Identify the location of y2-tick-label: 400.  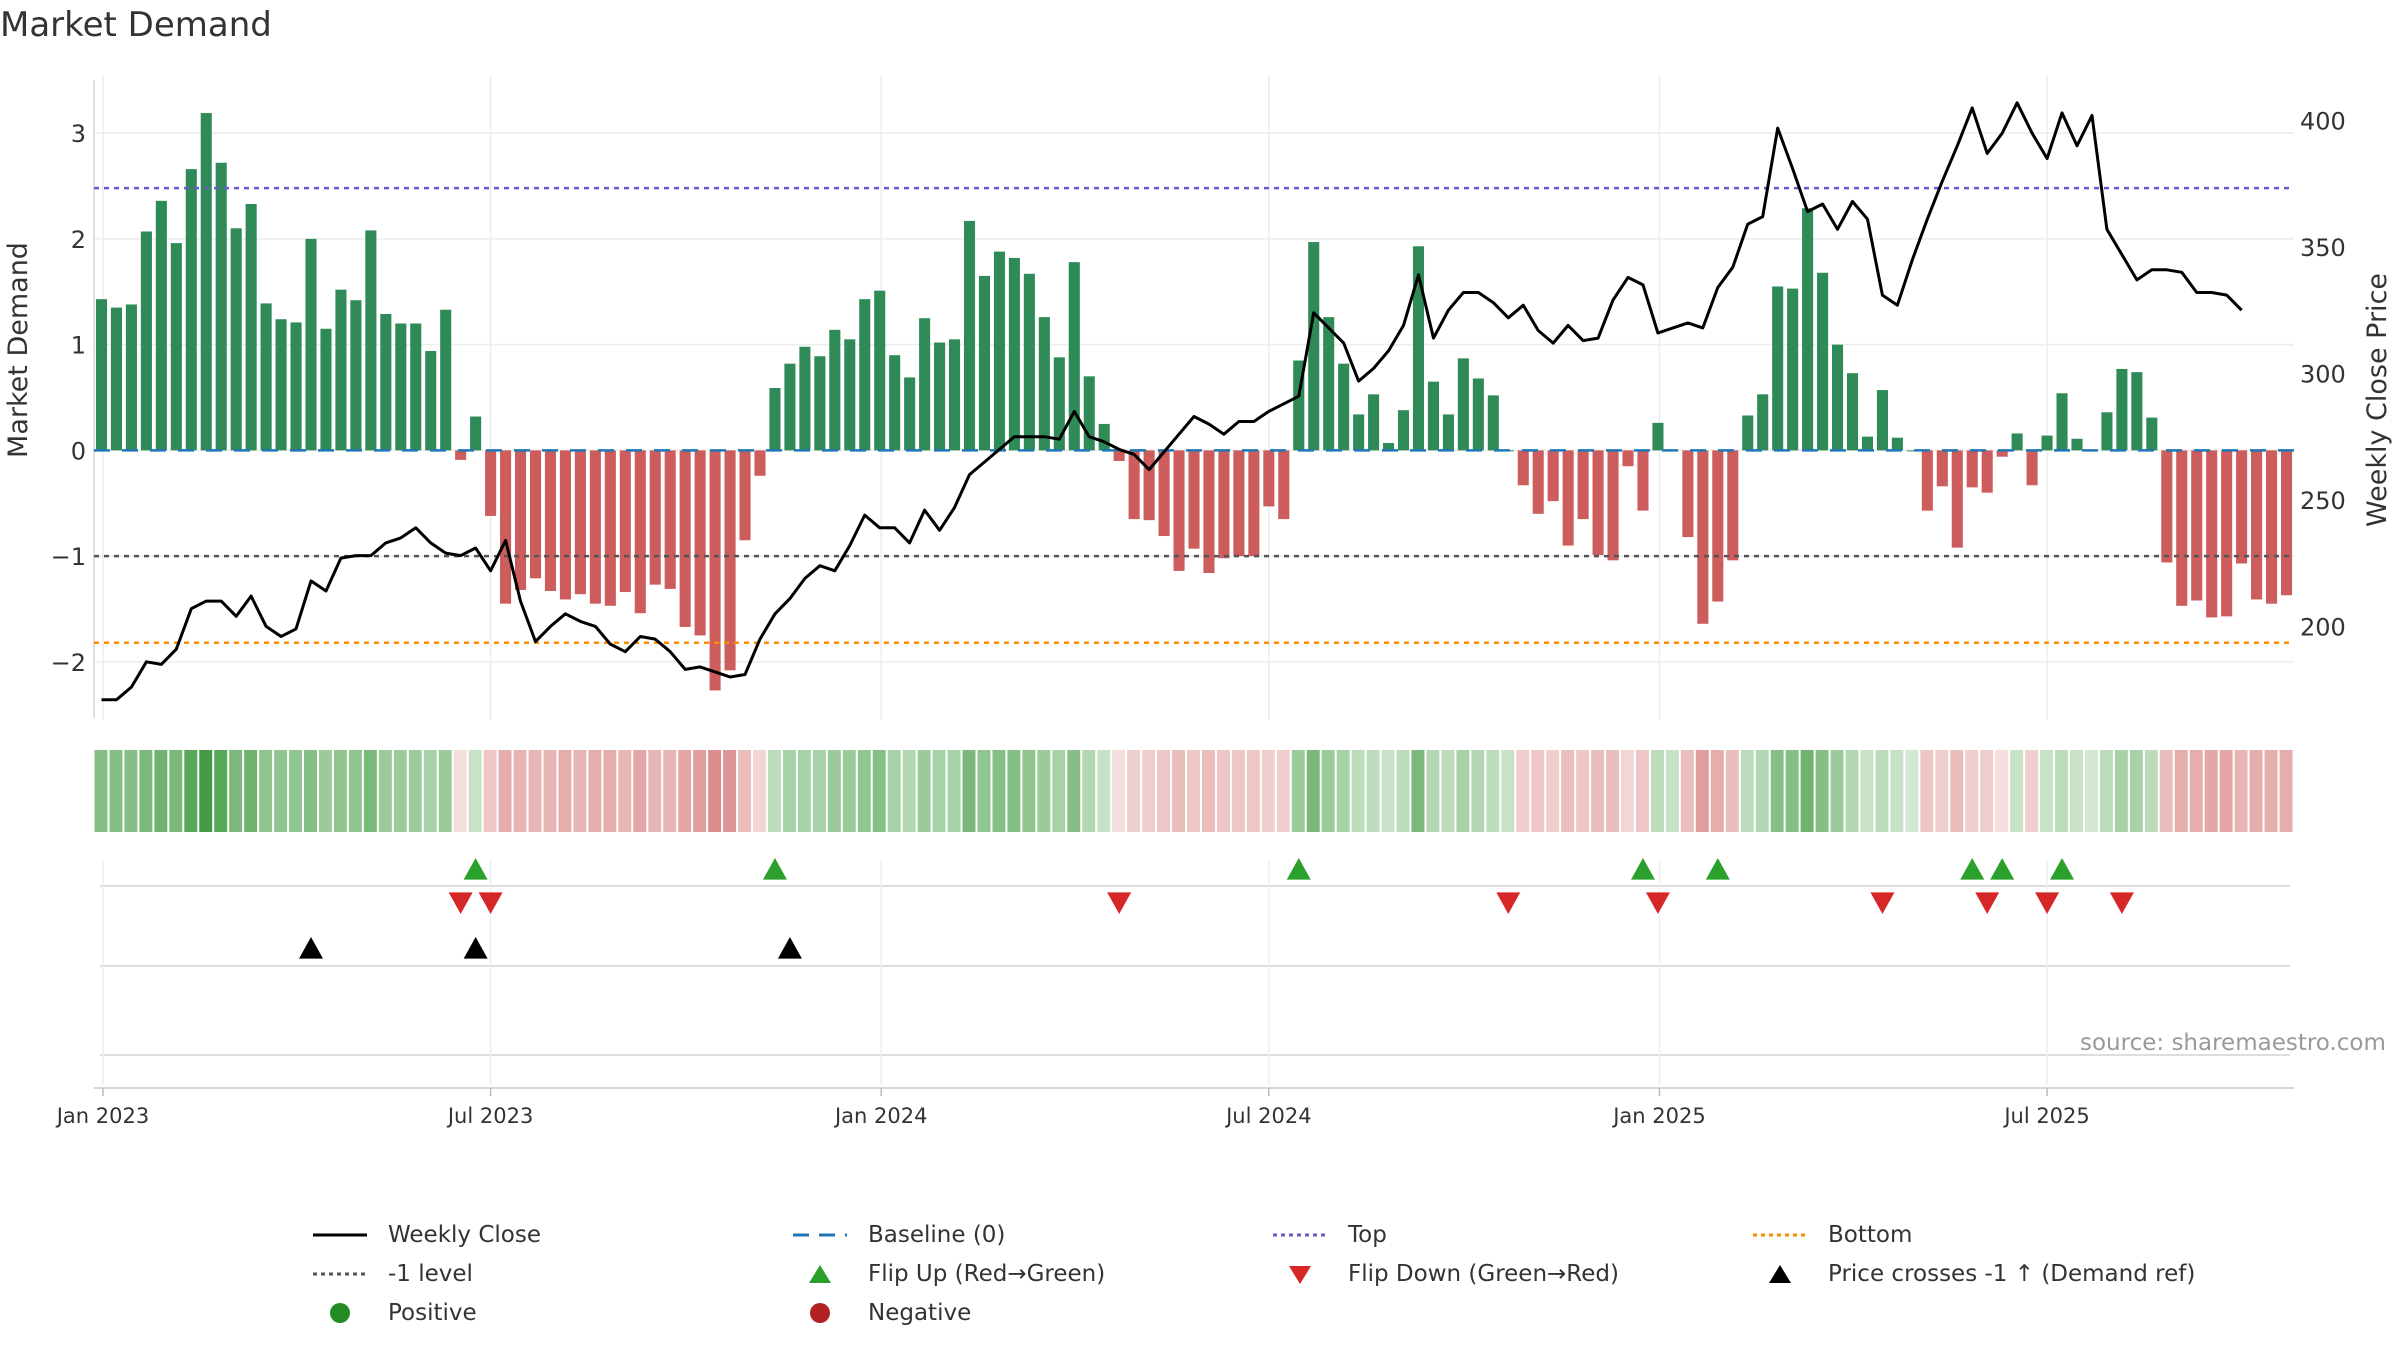
(2323, 122).